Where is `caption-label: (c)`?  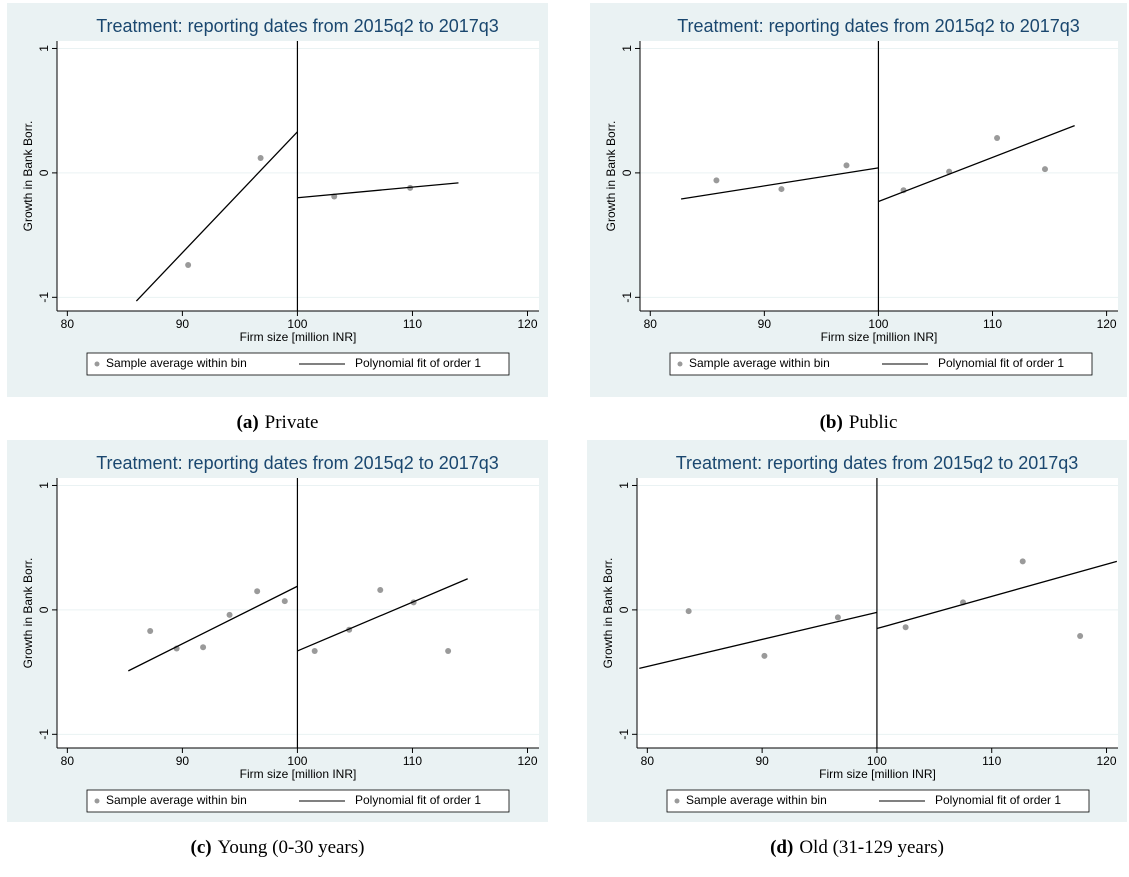
caption-label: (c) is located at coordinates (201, 847).